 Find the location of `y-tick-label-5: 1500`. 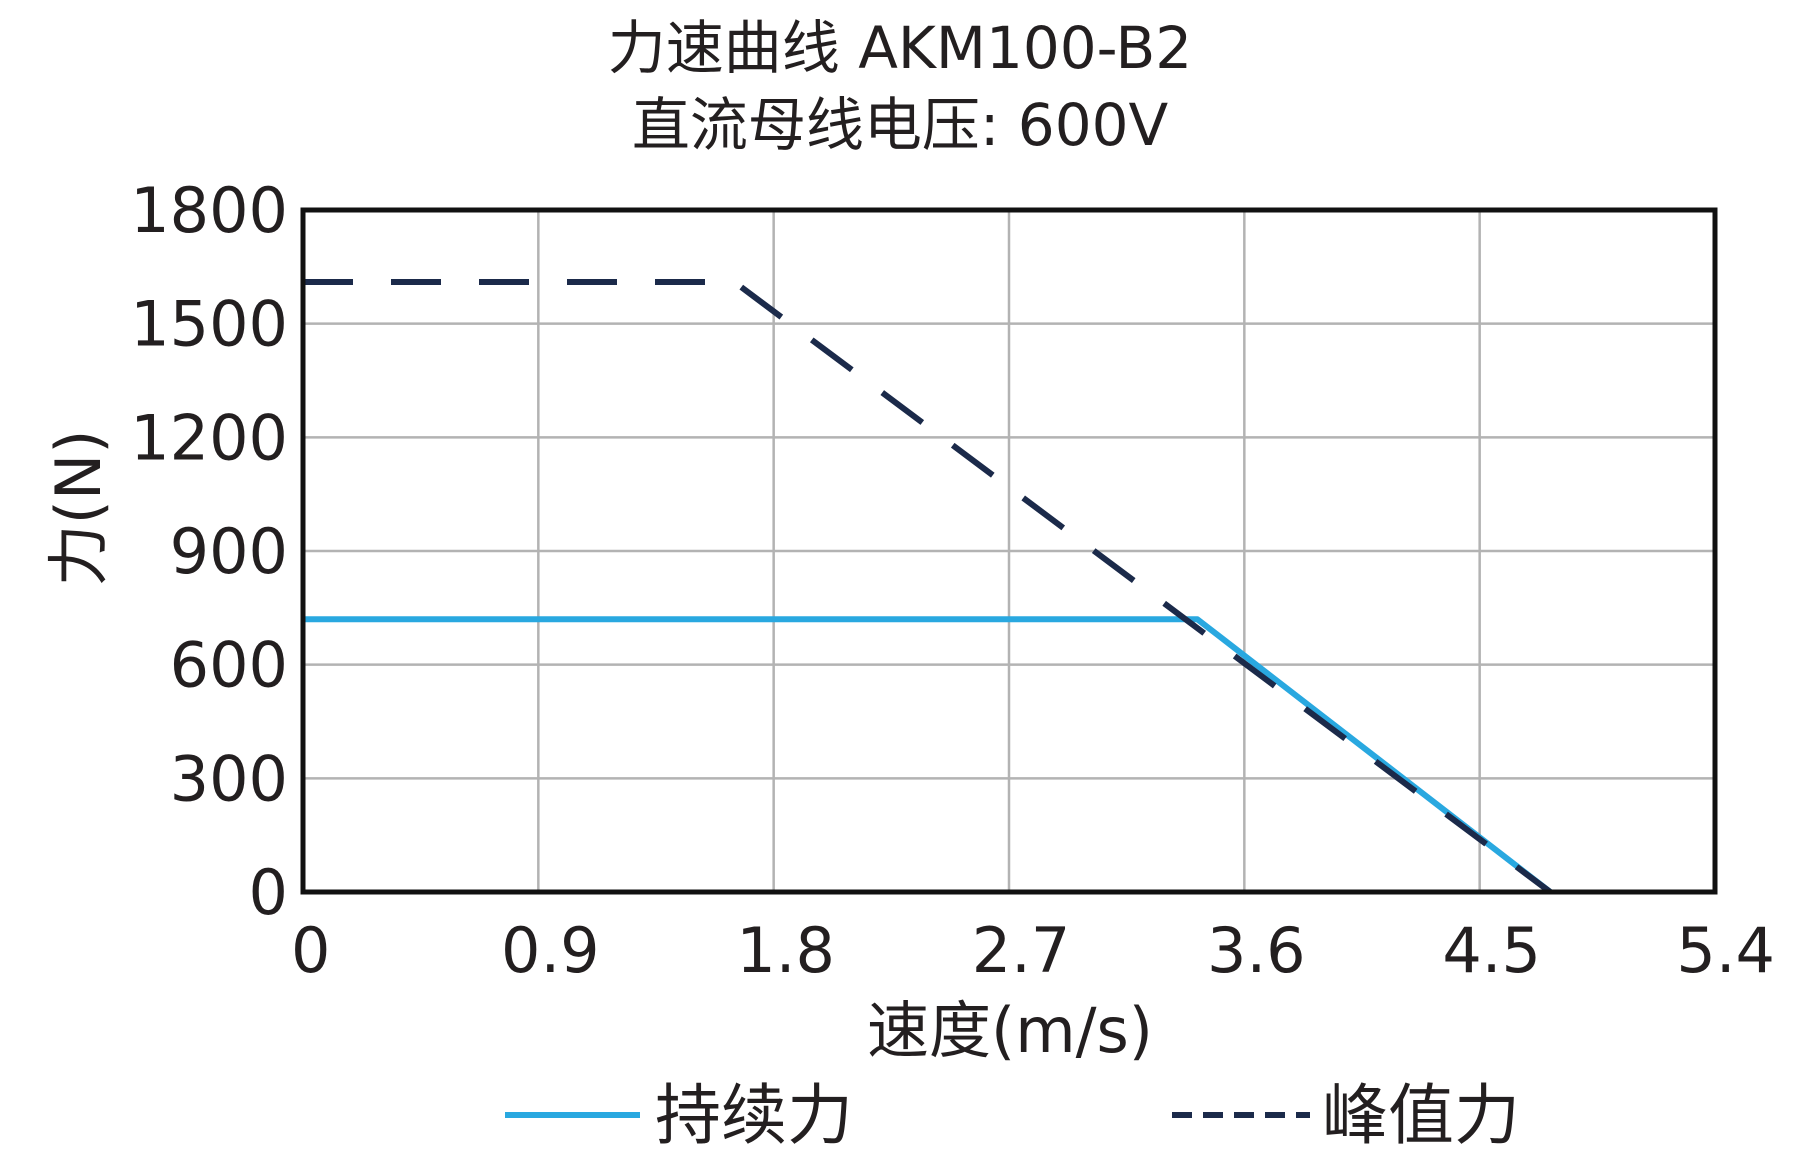

y-tick-label-5: 1500 is located at coordinates (209, 324).